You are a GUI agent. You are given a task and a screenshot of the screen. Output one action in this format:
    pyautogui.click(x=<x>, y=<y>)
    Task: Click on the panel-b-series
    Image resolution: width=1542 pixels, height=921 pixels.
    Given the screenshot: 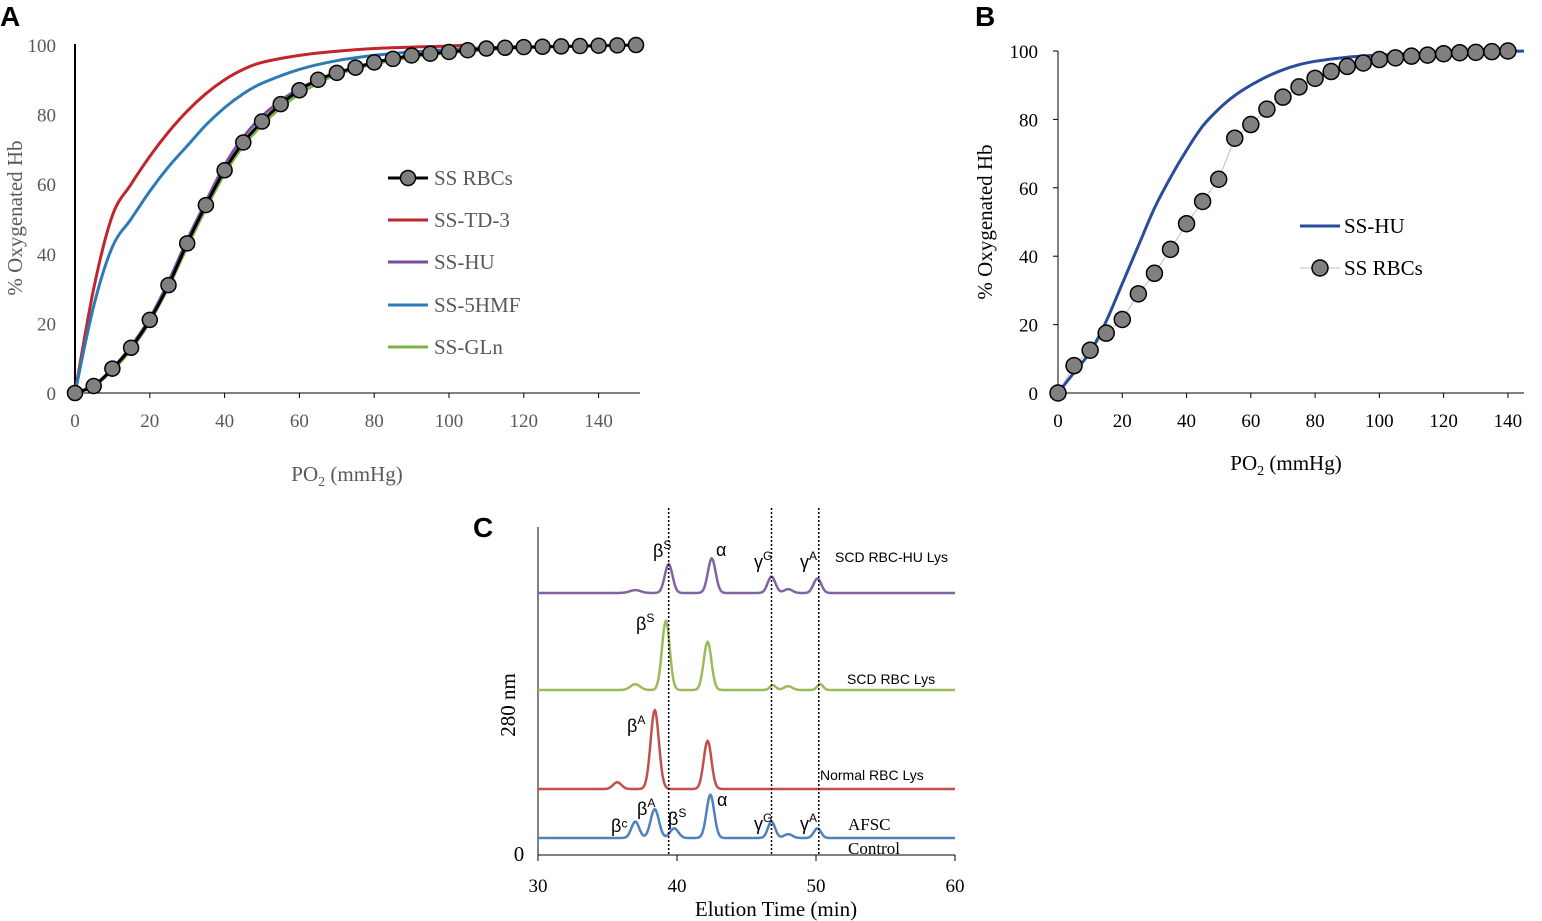 What is the action you would take?
    pyautogui.click(x=1287, y=222)
    